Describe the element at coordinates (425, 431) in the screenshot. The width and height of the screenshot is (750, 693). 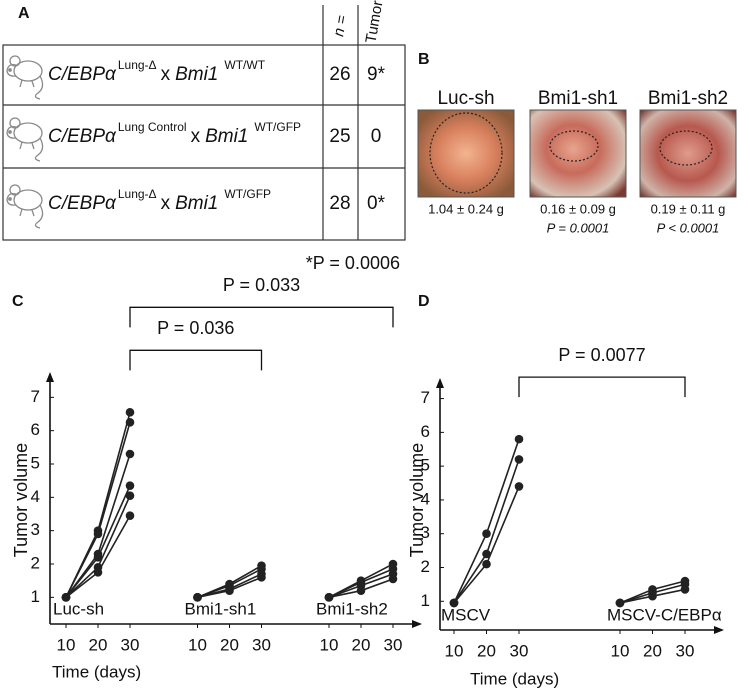
I see `y-tick-label: 6` at that location.